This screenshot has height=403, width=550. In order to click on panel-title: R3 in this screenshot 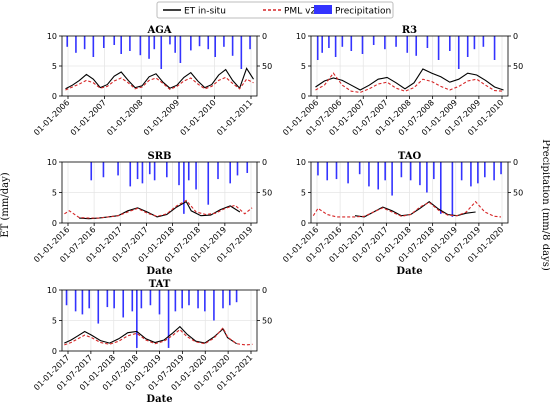, I will do `click(409, 30)`.